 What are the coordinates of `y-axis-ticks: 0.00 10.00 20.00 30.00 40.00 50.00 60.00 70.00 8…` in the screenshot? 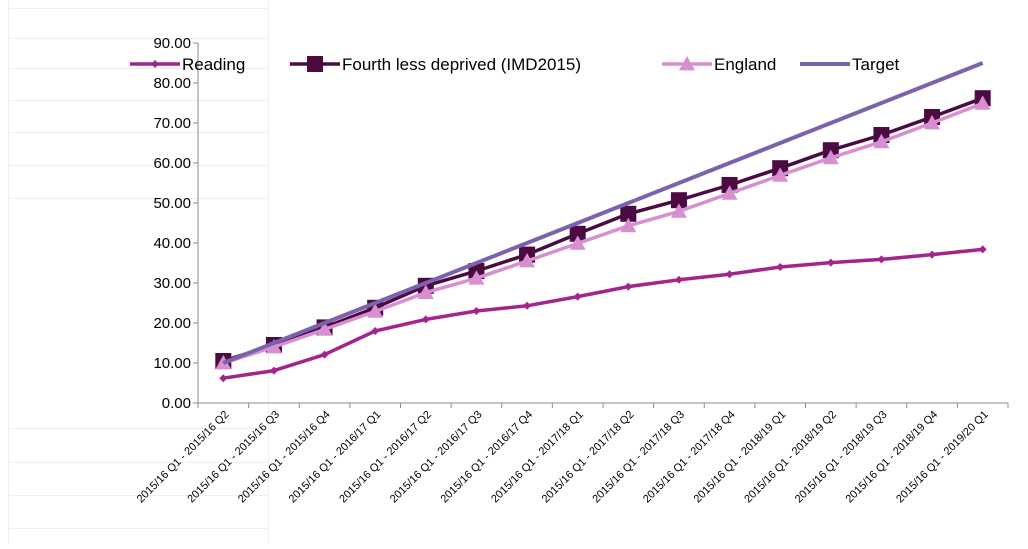 It's located at (175, 223).